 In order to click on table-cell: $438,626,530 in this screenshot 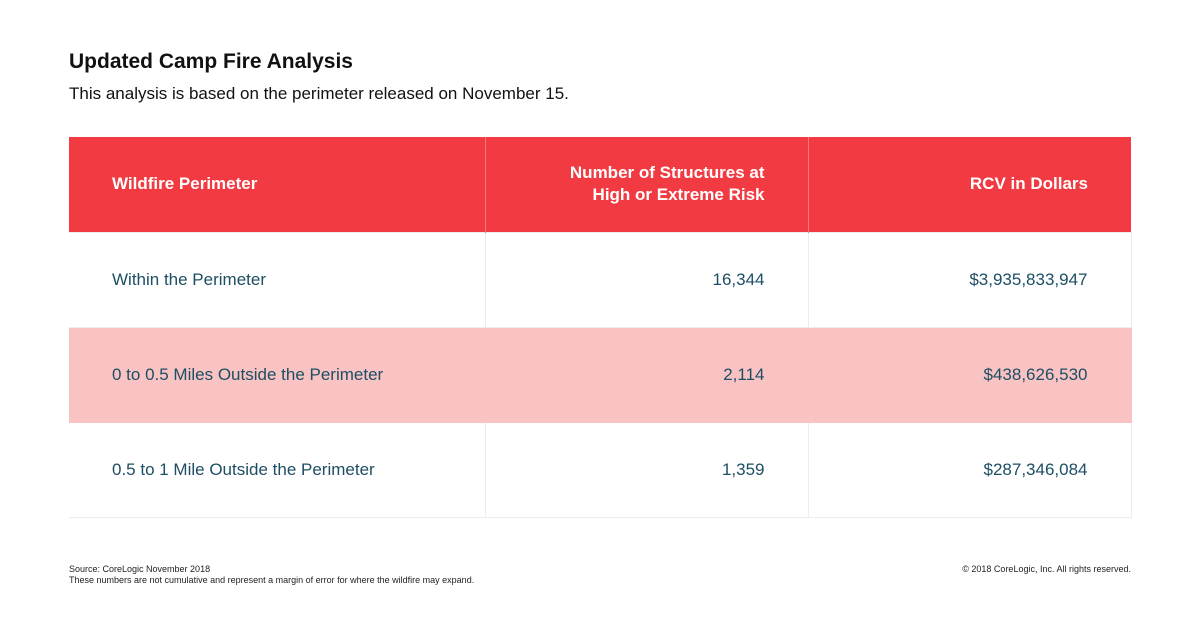, I will do `click(969, 374)`.